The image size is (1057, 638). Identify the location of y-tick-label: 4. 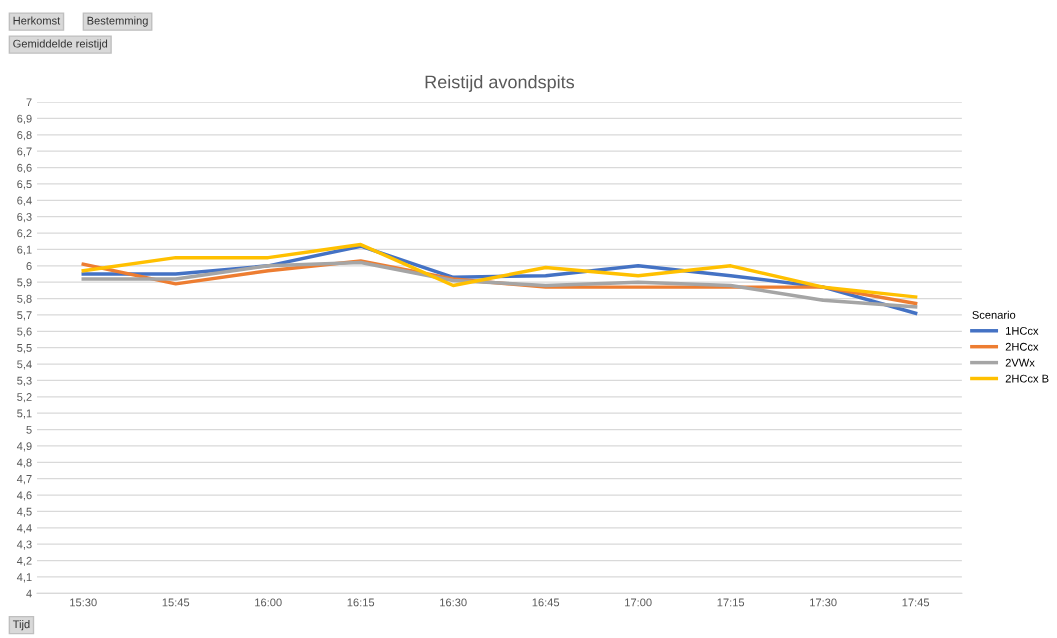
(29, 593).